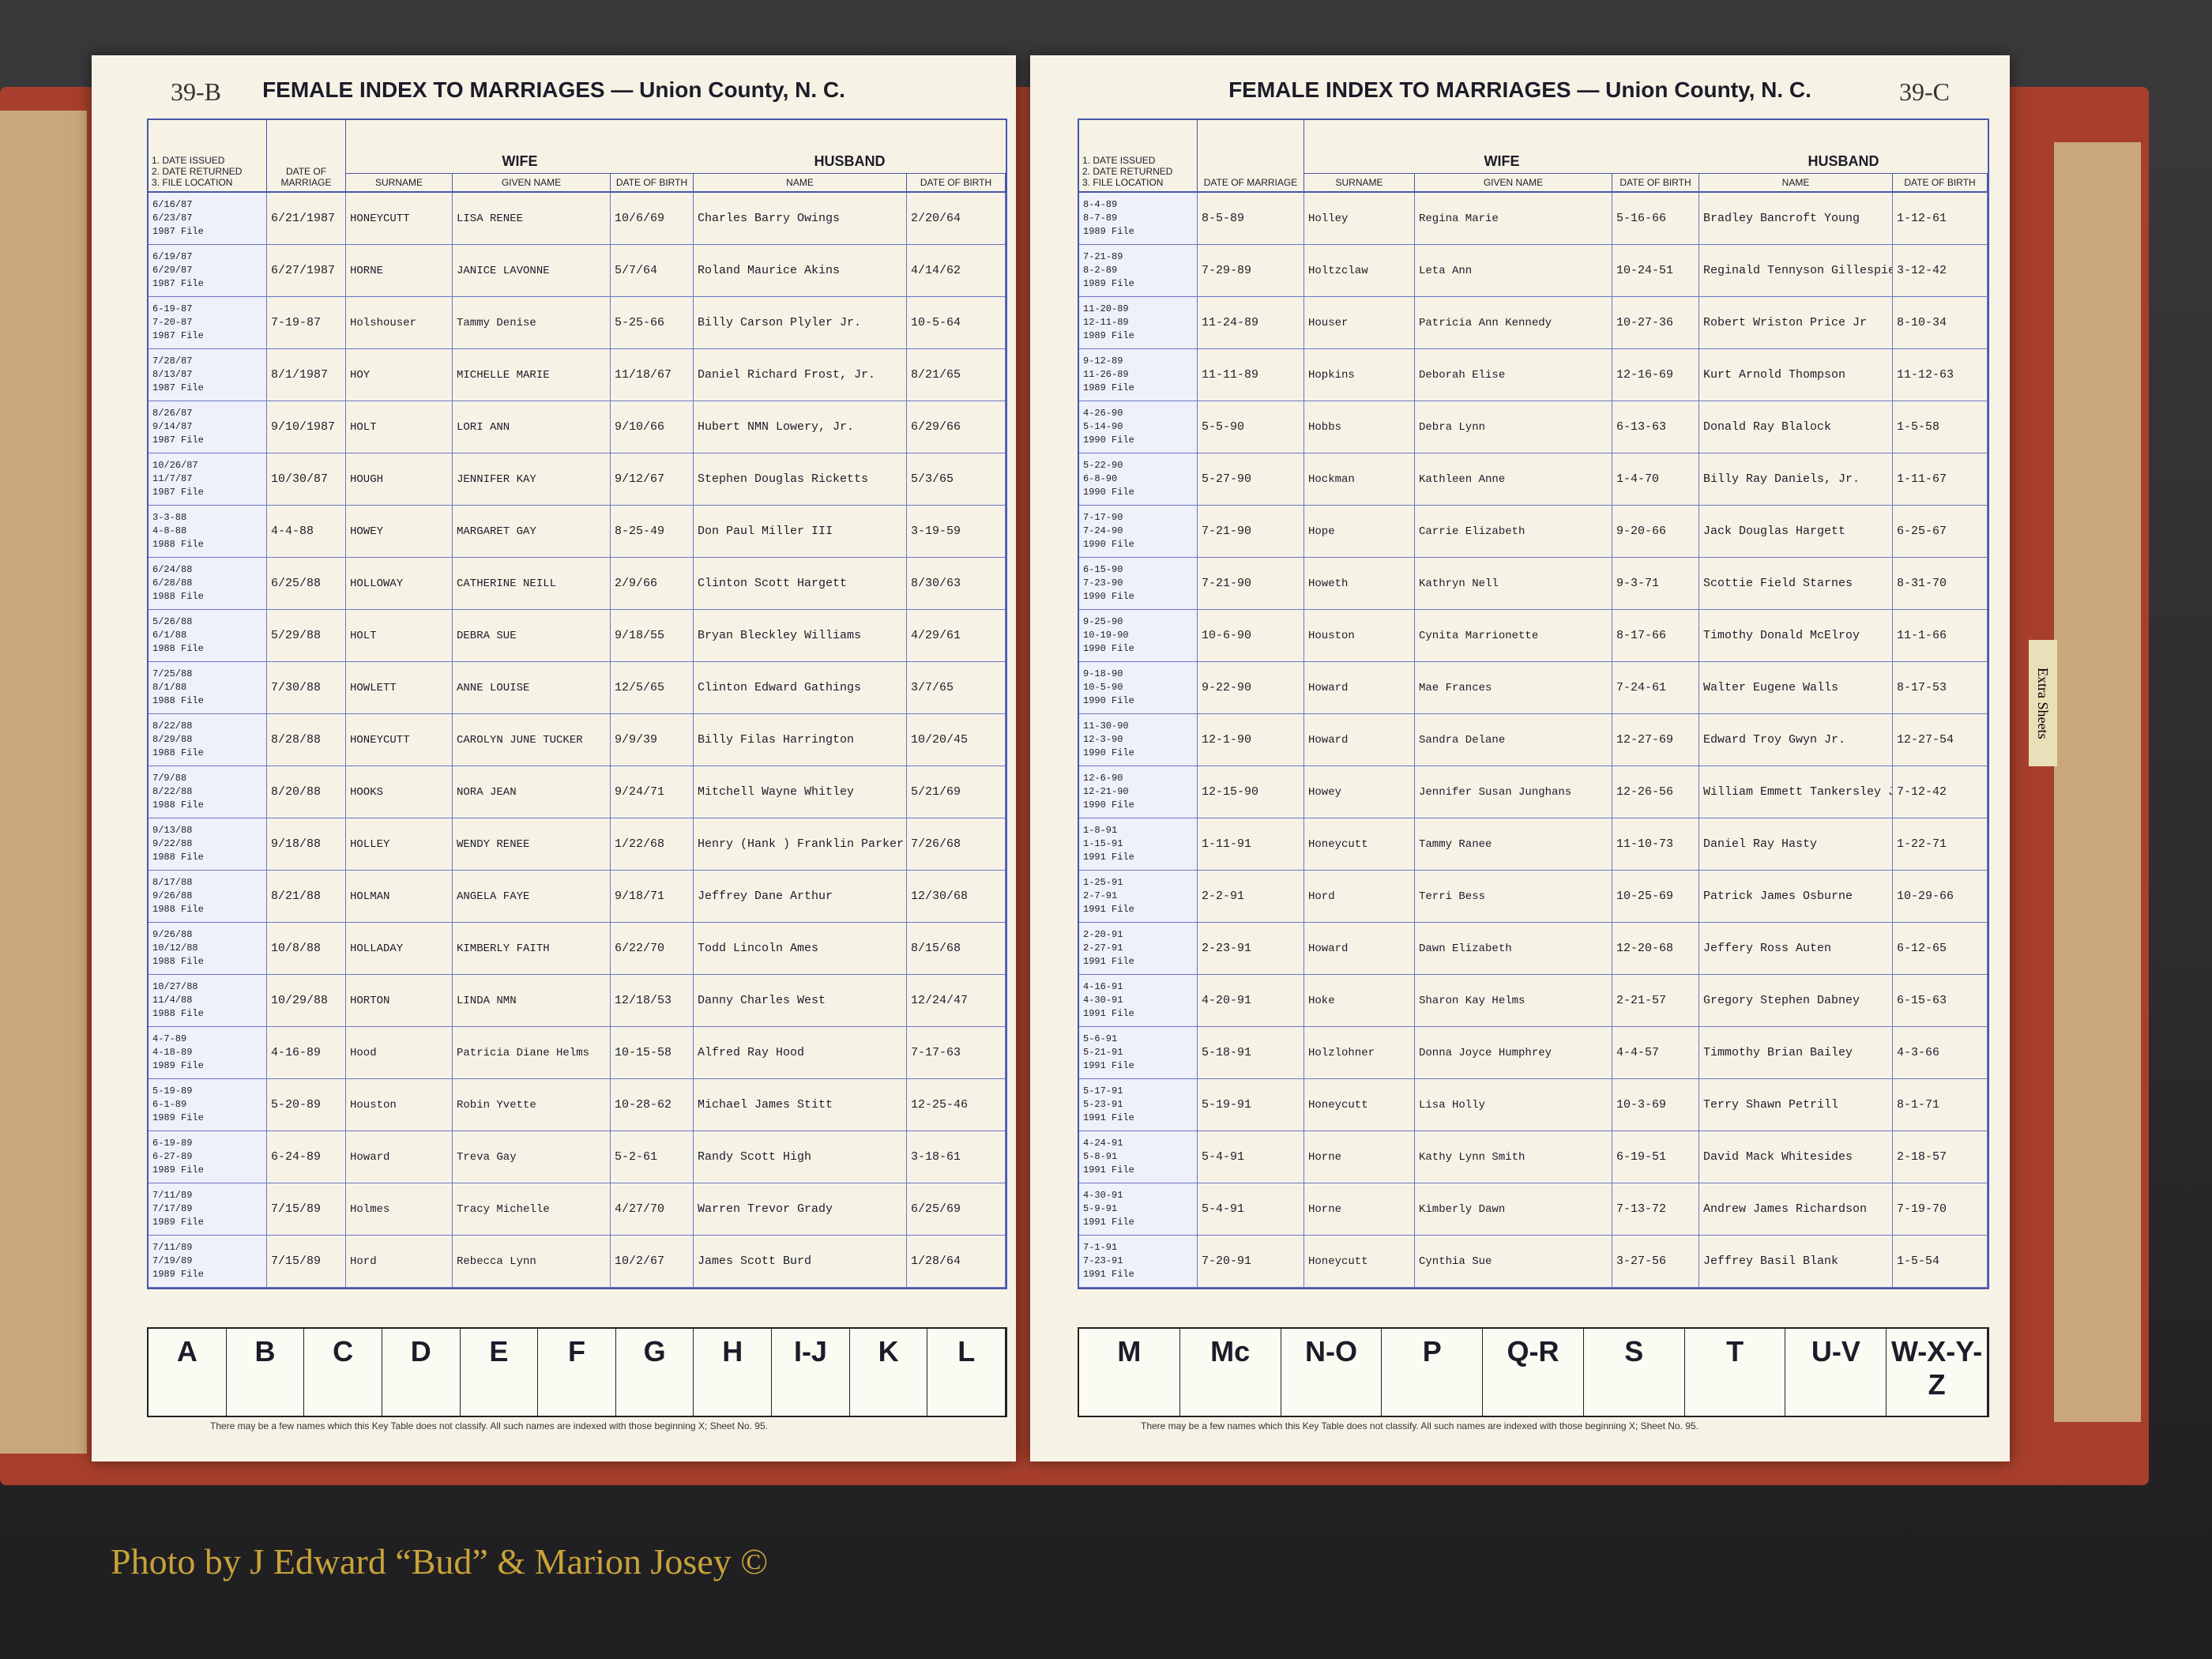 The image size is (2212, 1659). What do you see at coordinates (173, 935) in the screenshot?
I see `file-line: 9/26/88` at bounding box center [173, 935].